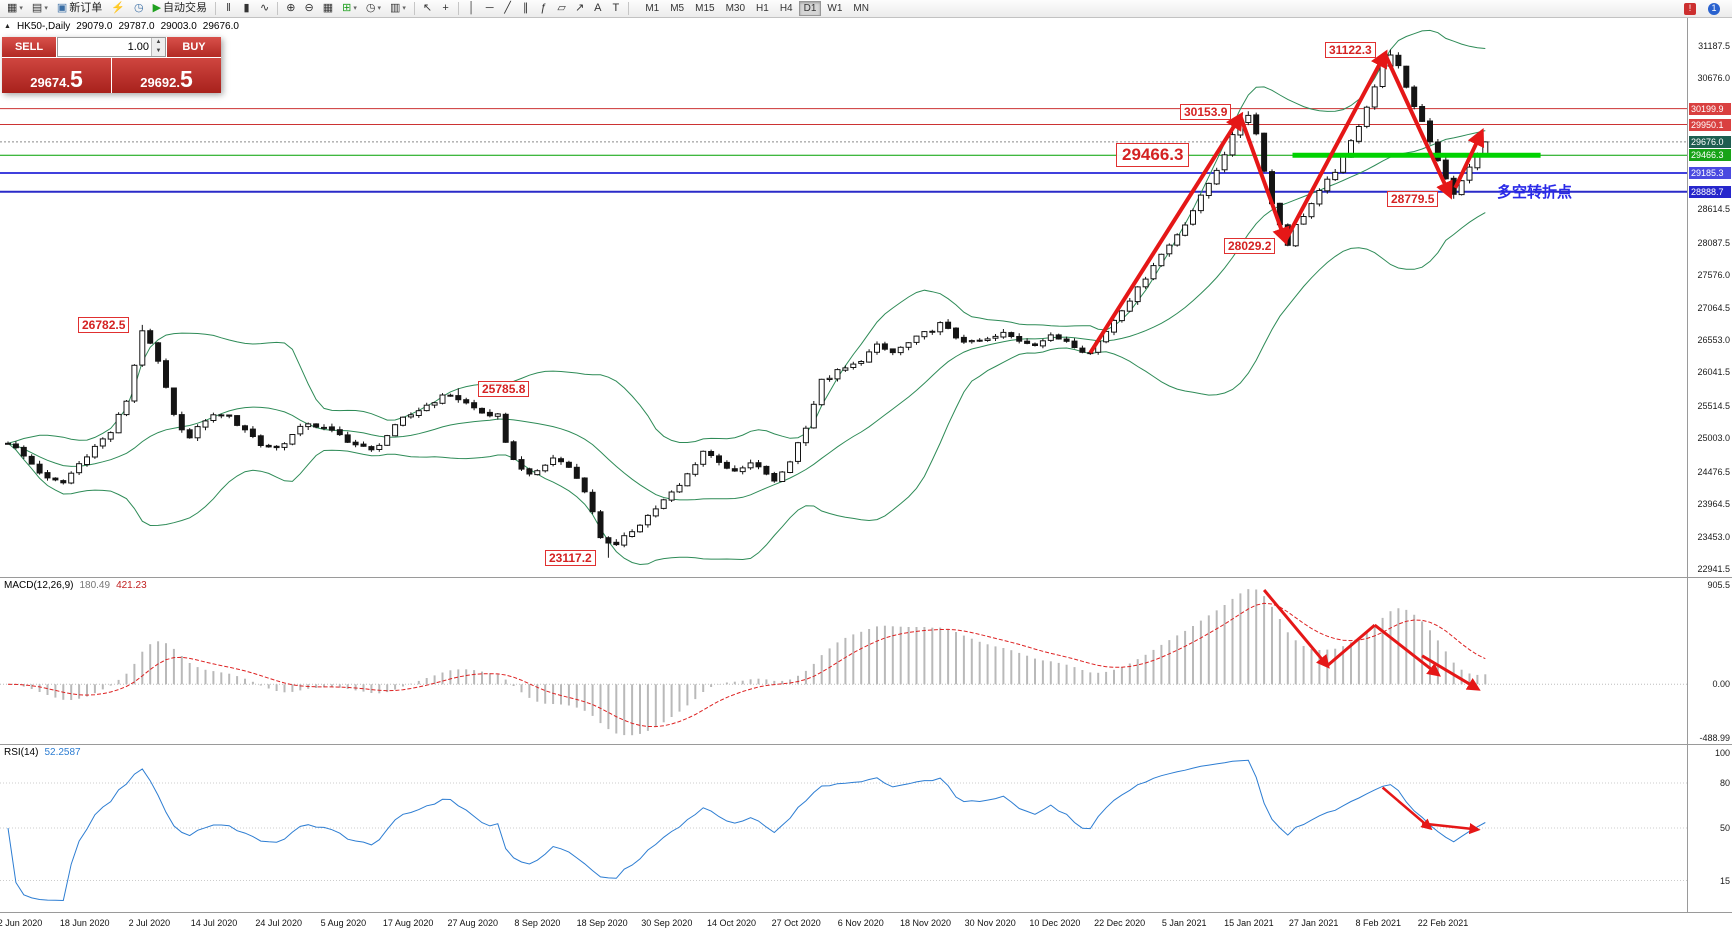 The width and height of the screenshot is (1732, 939). I want to click on timeframe-m5-button: M5, so click(677, 8).